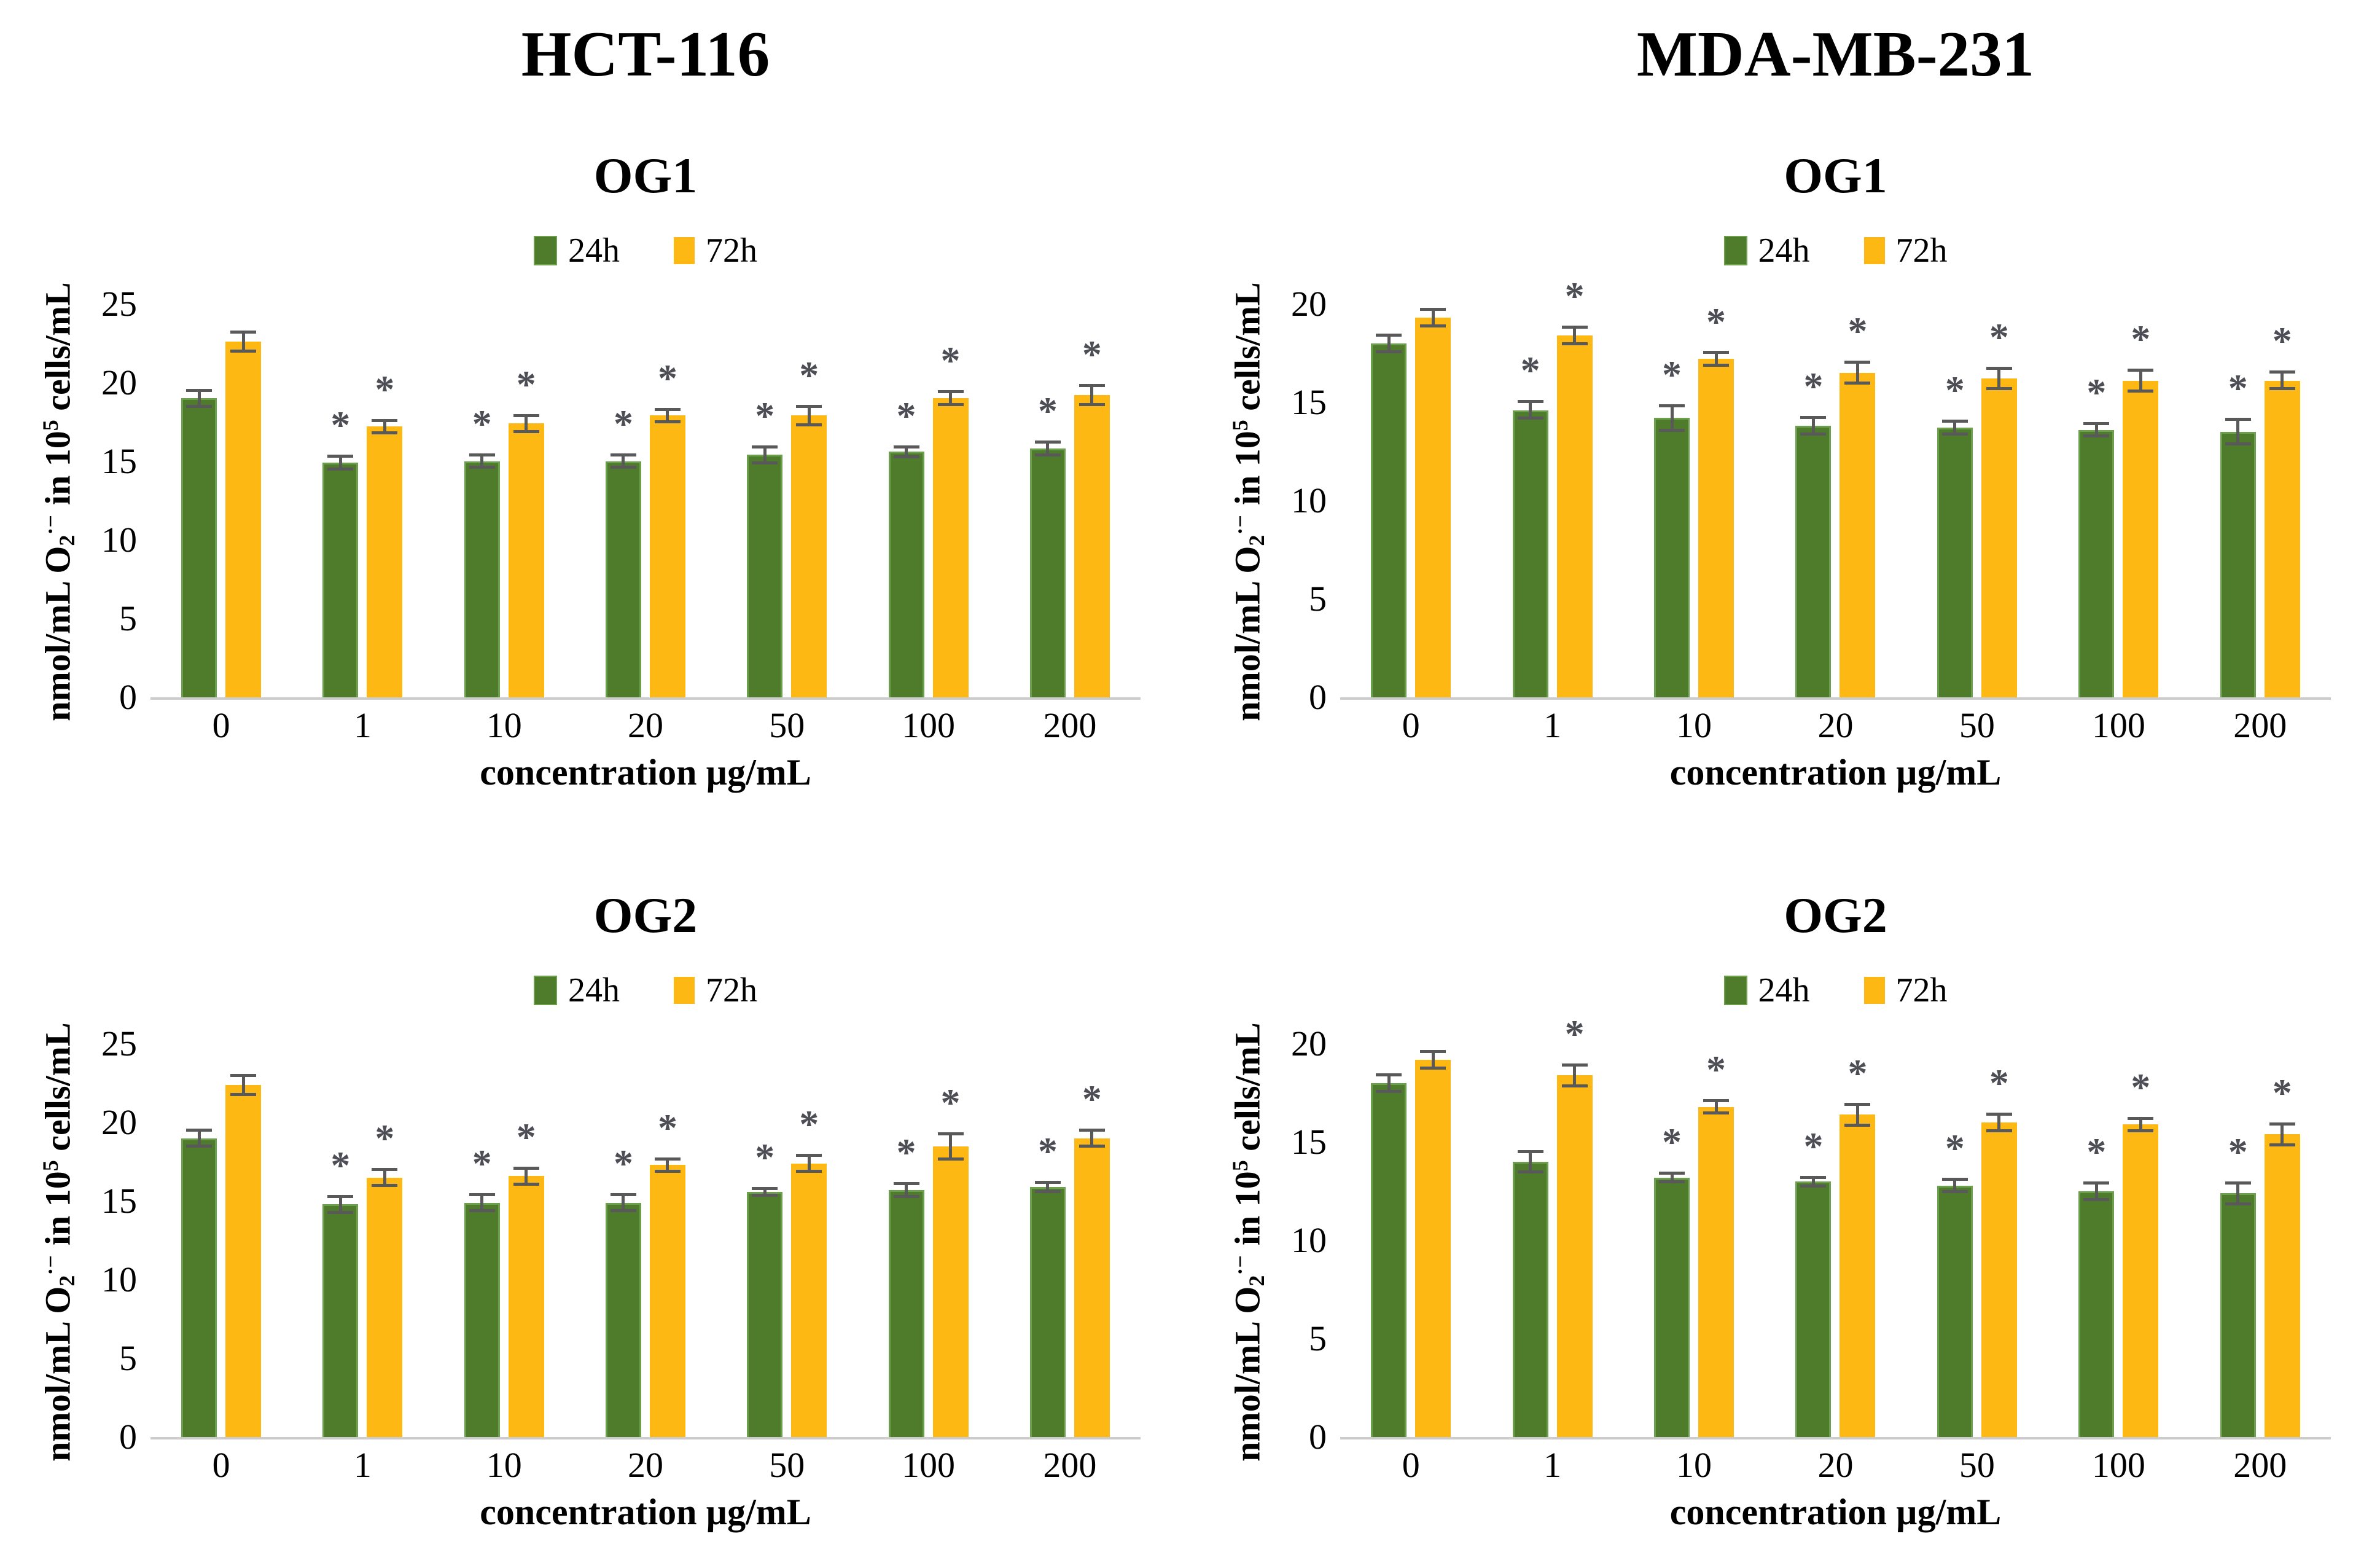 Image resolution: width=2380 pixels, height=1547 pixels. What do you see at coordinates (1835, 1227) in the screenshot?
I see `plot-area: * * * * * * * * * * *` at bounding box center [1835, 1227].